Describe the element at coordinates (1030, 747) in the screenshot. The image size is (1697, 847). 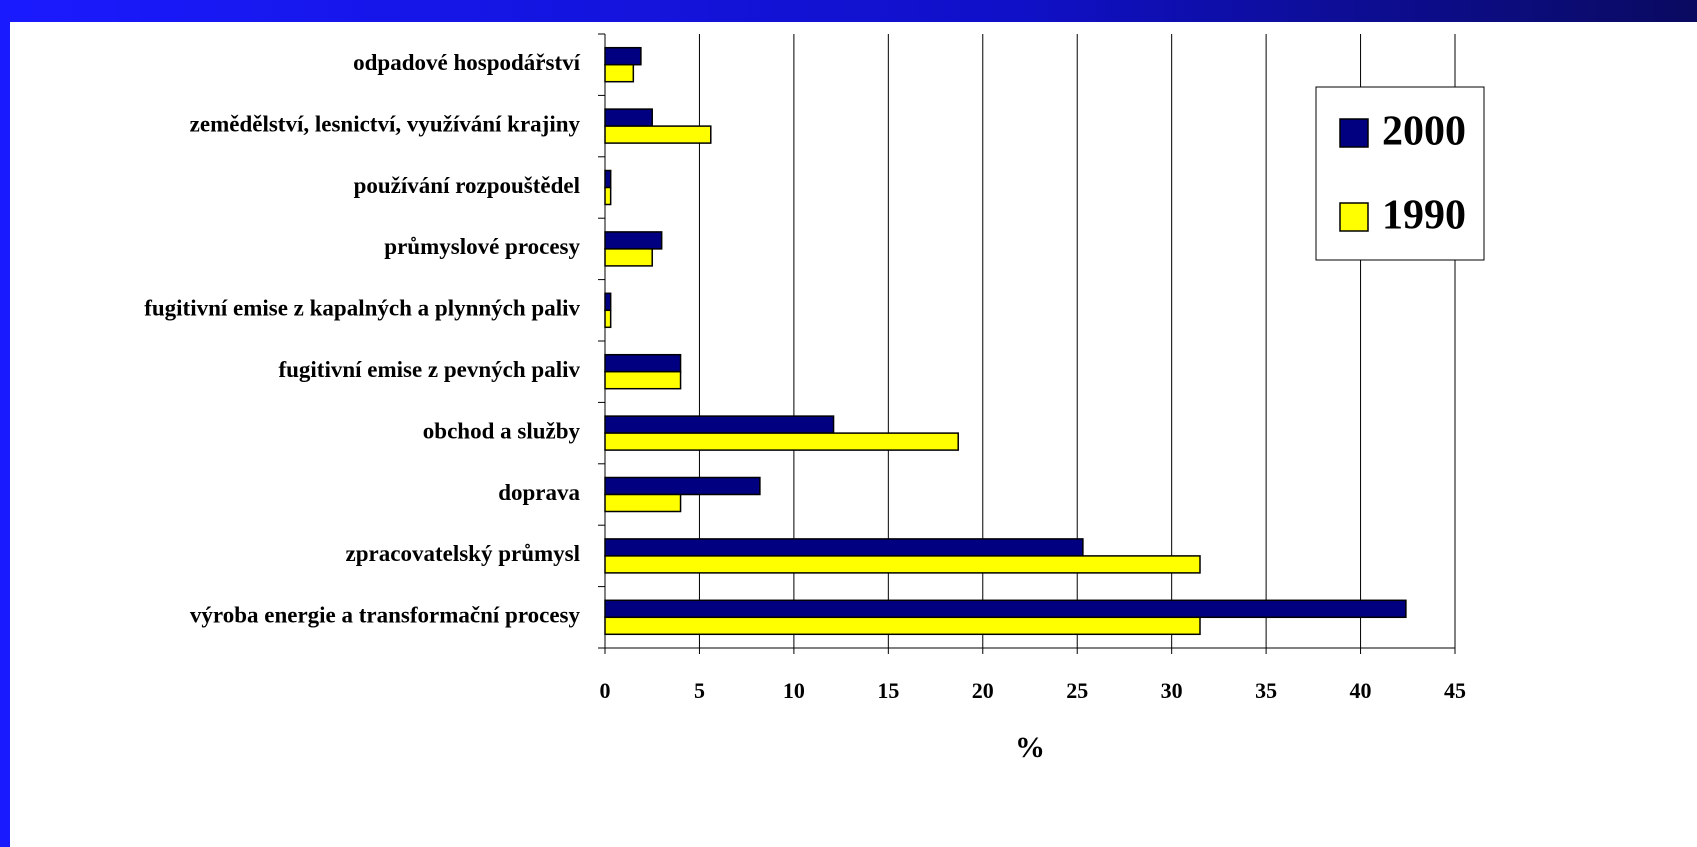
I see `x-axis-label: %` at that location.